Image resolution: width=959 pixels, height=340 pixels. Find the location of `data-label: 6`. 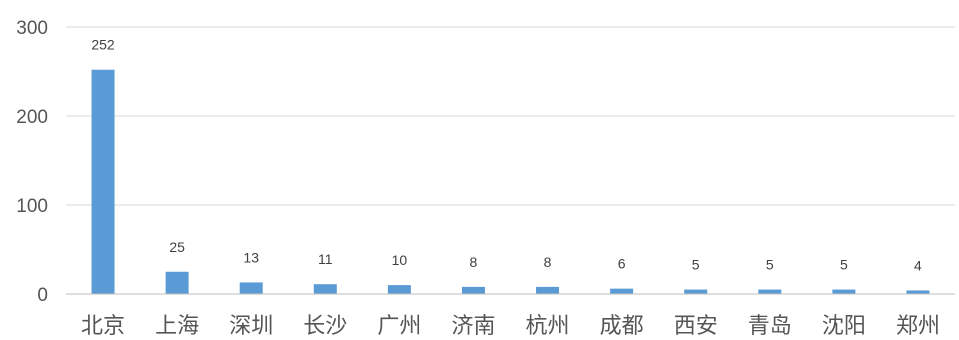

data-label: 6 is located at coordinates (622, 264).